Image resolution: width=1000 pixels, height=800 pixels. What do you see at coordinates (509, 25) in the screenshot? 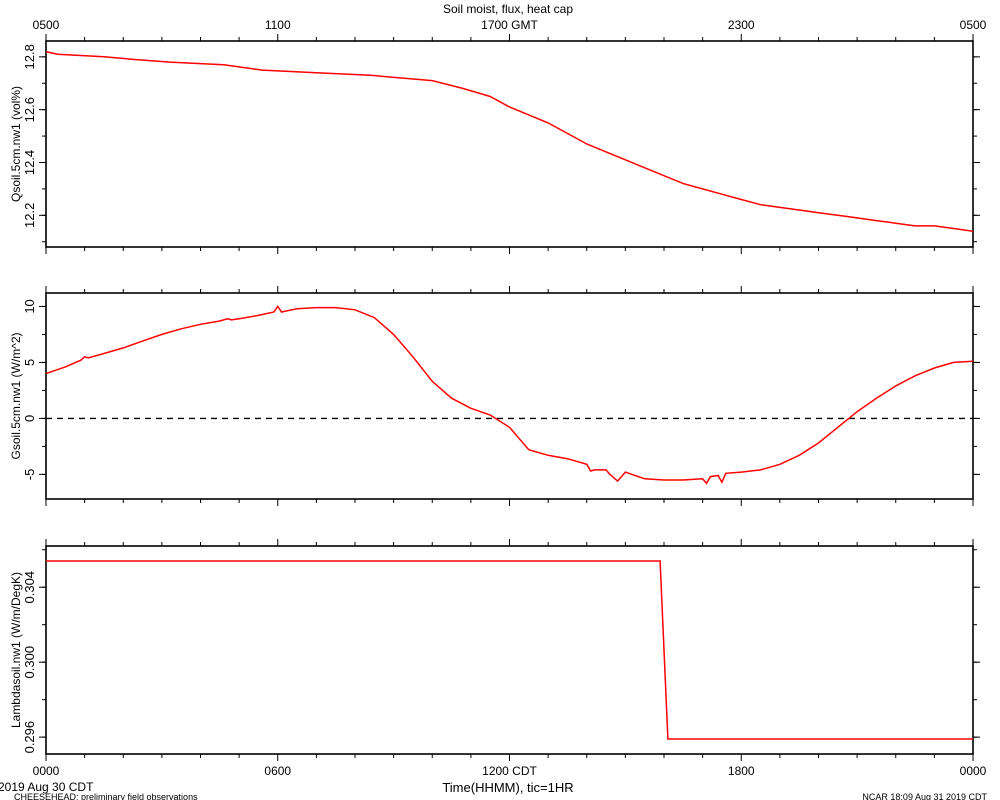
I see `gmt-tick-label: 1700 GMT` at bounding box center [509, 25].